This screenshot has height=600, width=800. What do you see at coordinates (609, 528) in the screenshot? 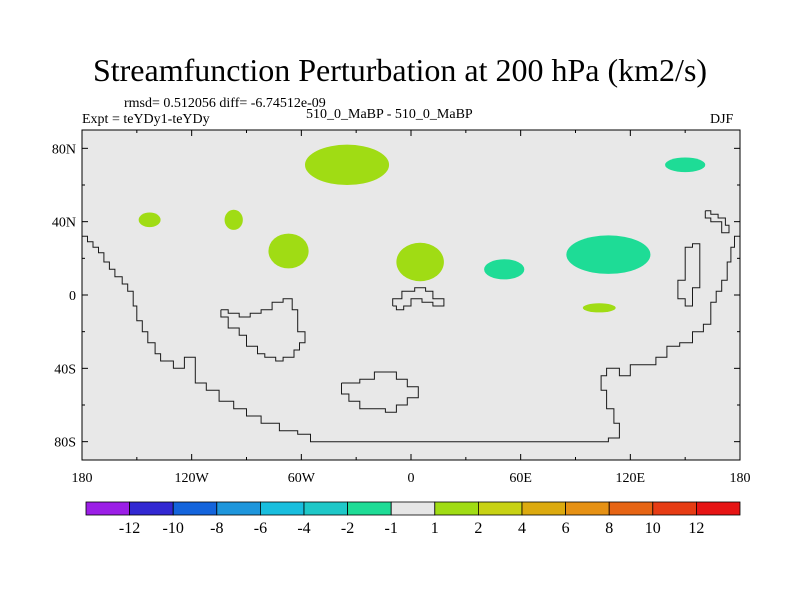
I see `colorbar-label: 8` at bounding box center [609, 528].